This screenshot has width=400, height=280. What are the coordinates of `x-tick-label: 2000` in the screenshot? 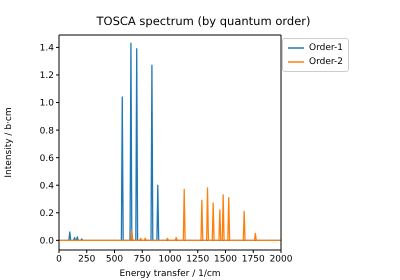 It's located at (281, 259).